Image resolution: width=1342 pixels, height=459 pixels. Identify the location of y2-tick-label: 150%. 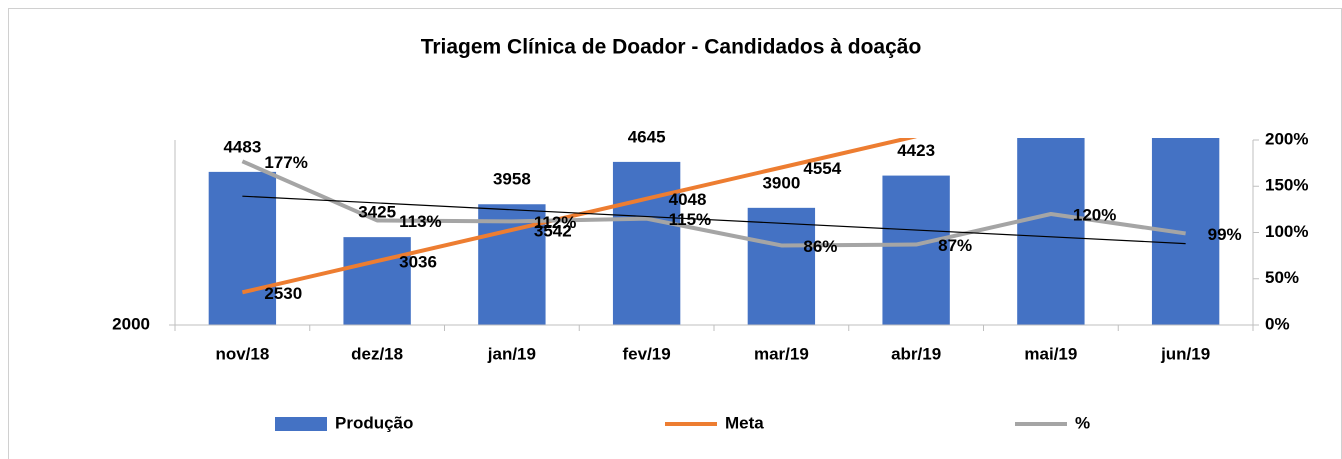
(1286, 185).